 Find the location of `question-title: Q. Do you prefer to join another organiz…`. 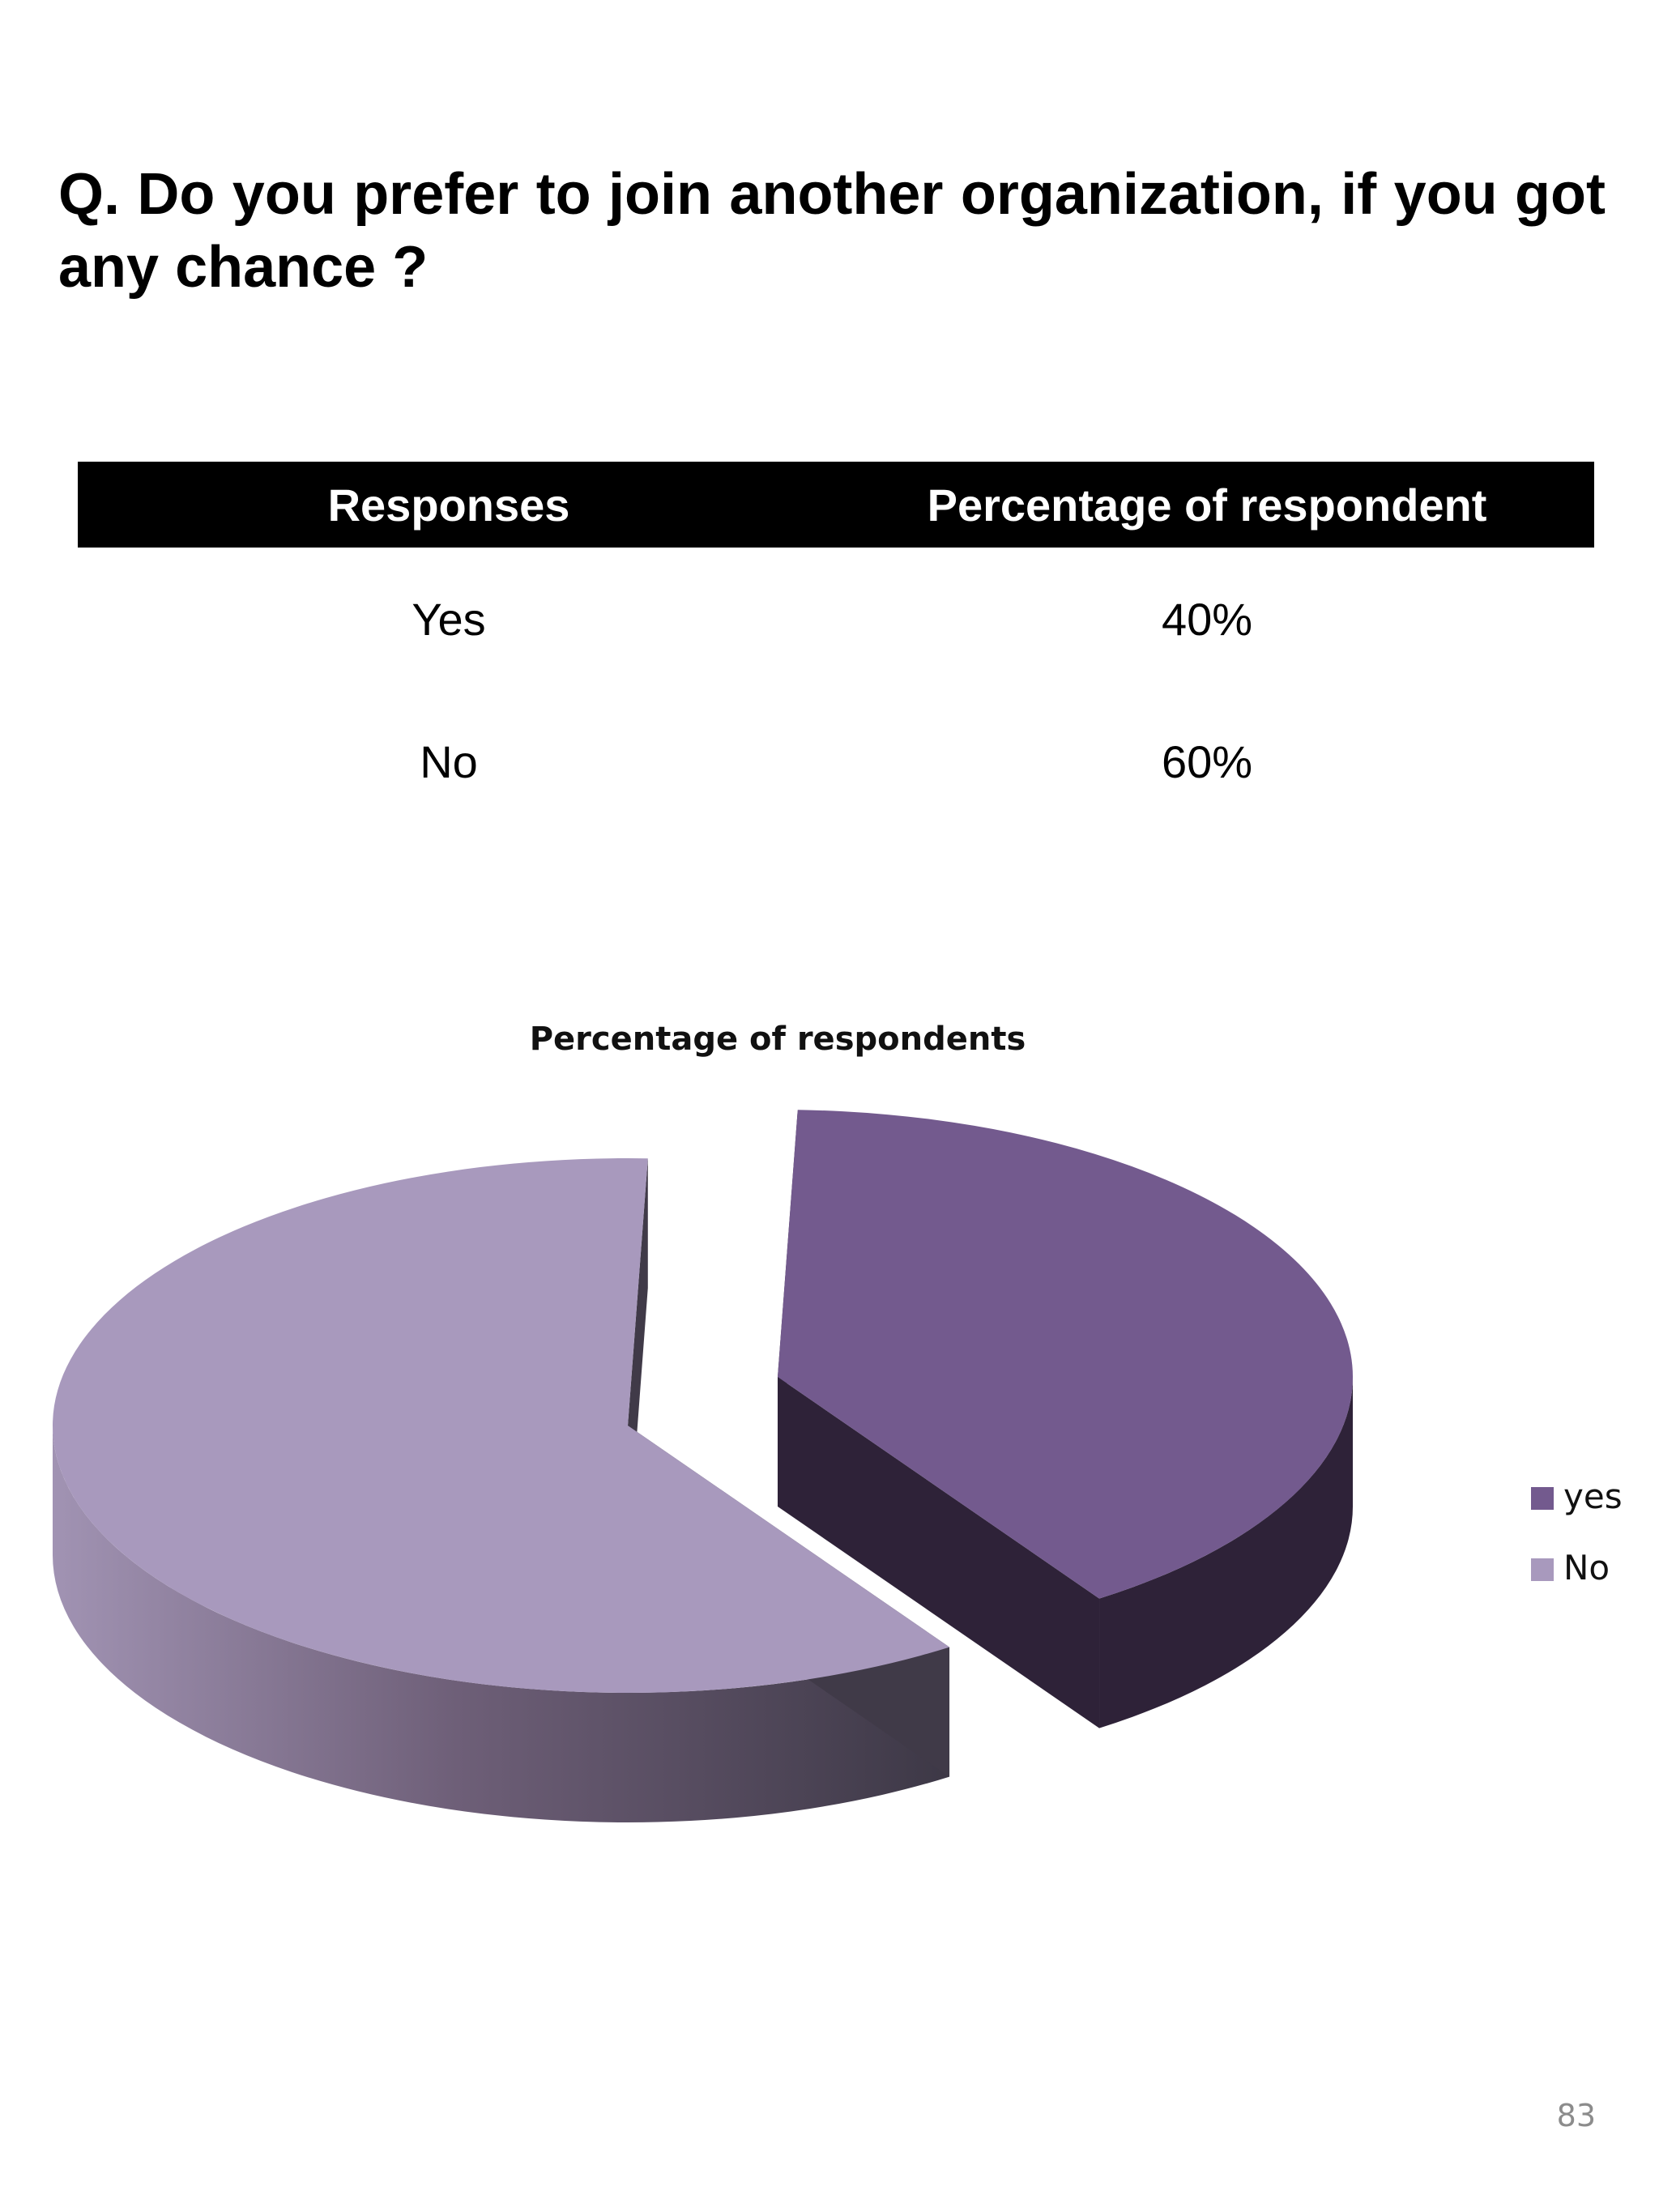

question-title: Q. Do you prefer to join another organiz… is located at coordinates (832, 231).